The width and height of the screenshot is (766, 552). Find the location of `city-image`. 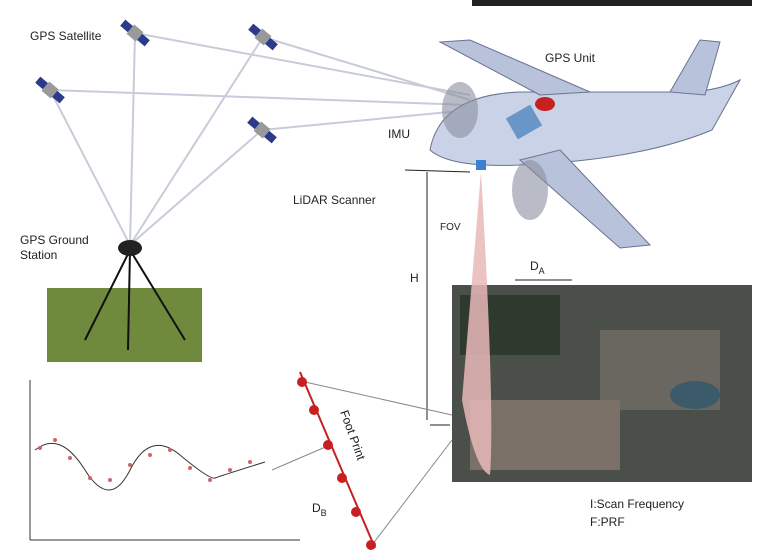

city-image is located at coordinates (602, 383).